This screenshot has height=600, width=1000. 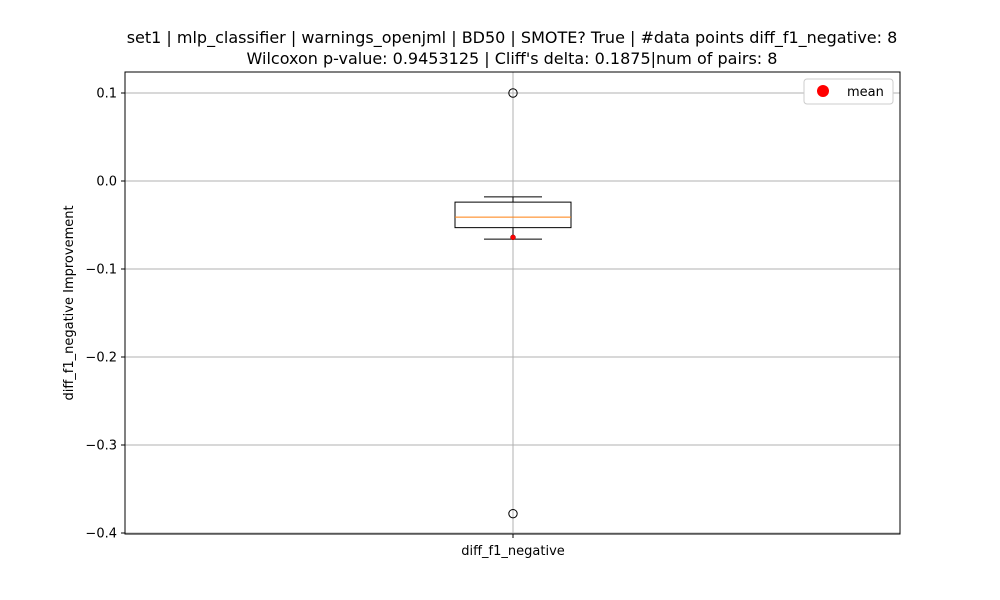 What do you see at coordinates (823, 91) in the screenshot?
I see `legend-mean-marker` at bounding box center [823, 91].